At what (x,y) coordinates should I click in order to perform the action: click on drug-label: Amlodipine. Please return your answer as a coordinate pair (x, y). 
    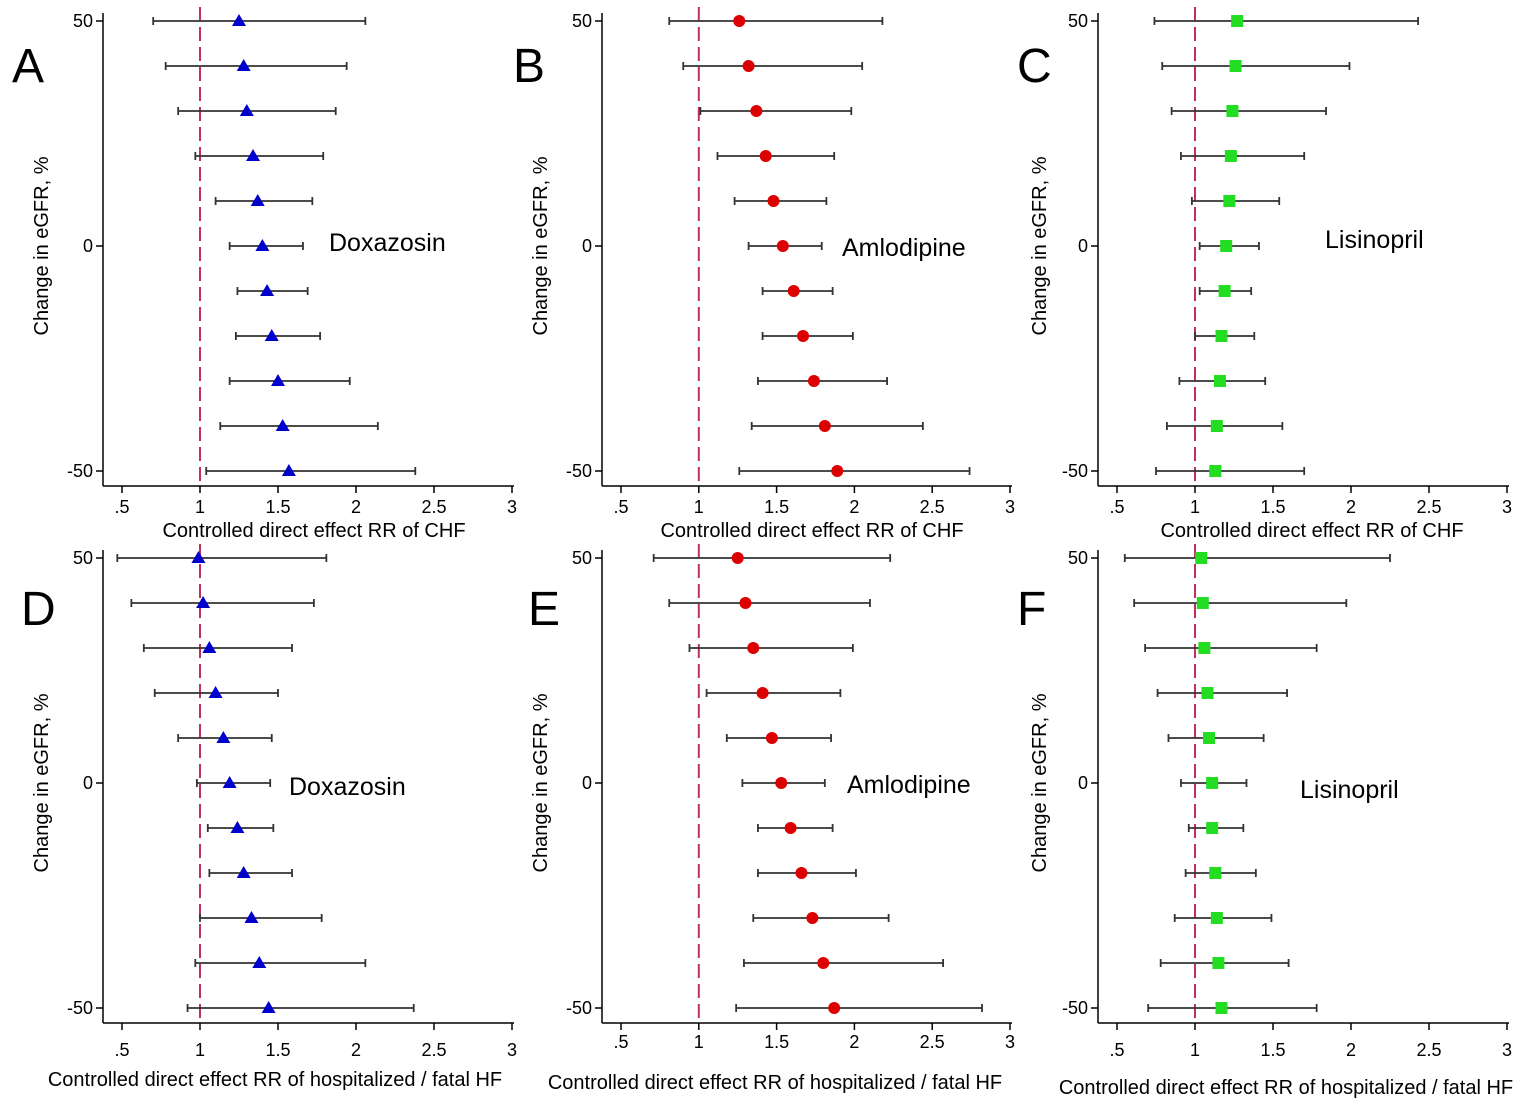
    Looking at the image, I should click on (909, 785).